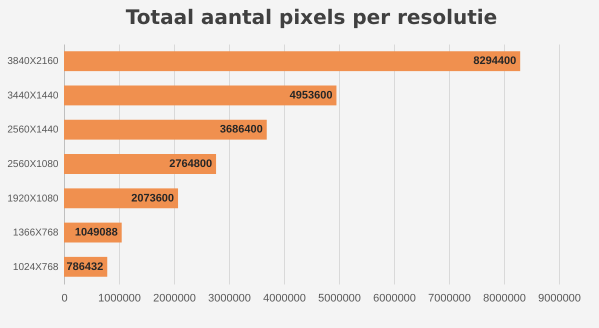 This screenshot has width=599, height=328. Describe the element at coordinates (190, 164) in the screenshot. I see `data-label: 2764800` at that location.